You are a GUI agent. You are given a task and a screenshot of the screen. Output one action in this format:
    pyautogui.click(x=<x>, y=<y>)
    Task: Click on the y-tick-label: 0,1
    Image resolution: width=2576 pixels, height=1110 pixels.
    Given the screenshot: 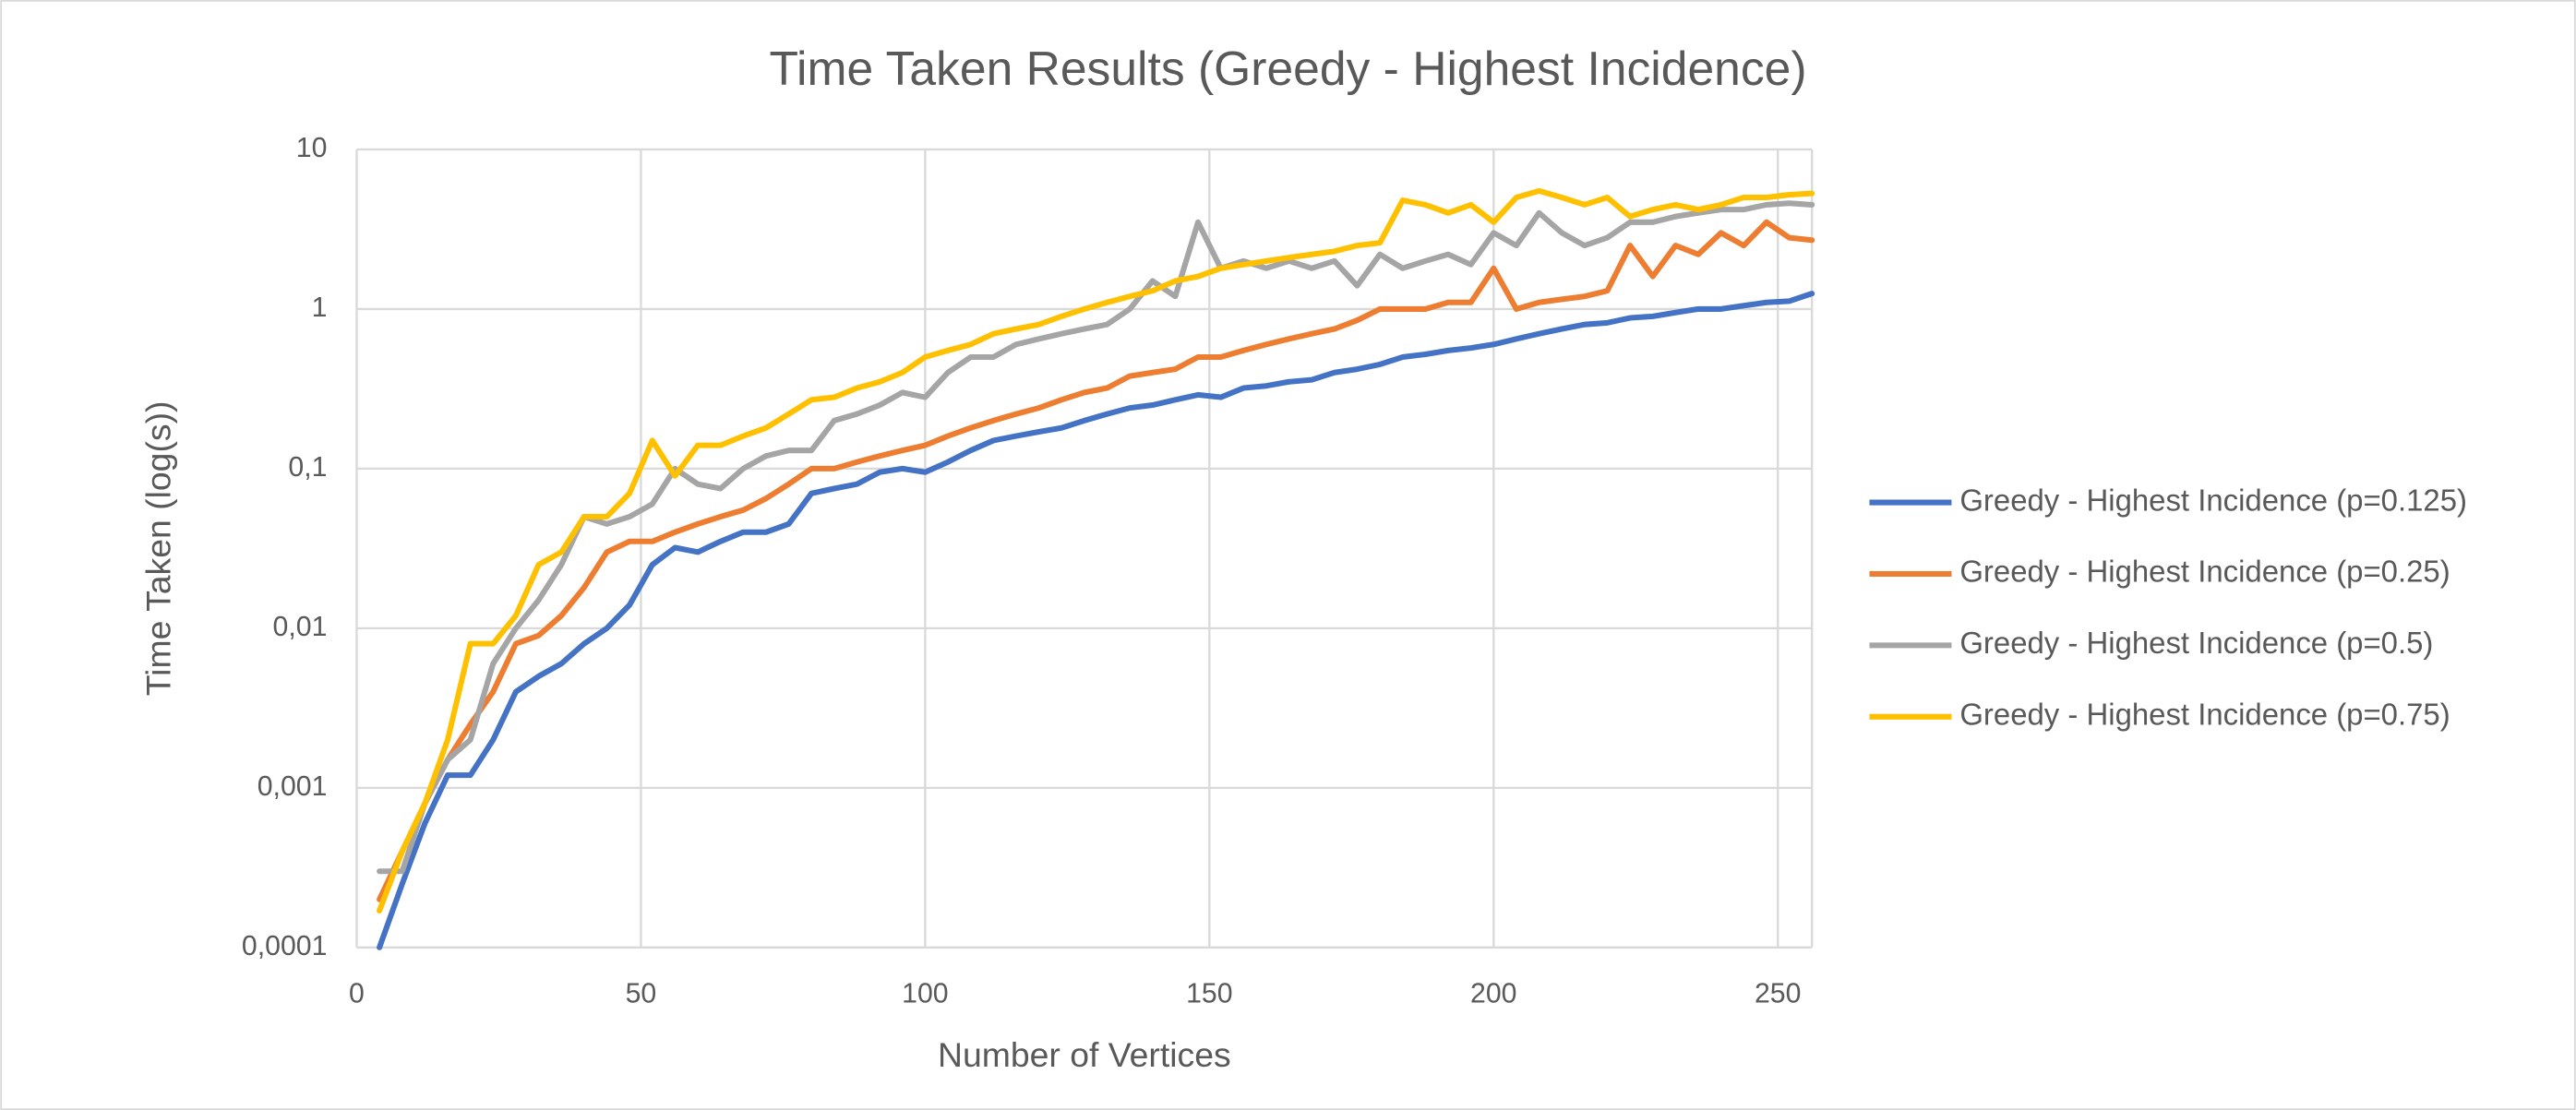 What is the action you would take?
    pyautogui.click(x=308, y=468)
    